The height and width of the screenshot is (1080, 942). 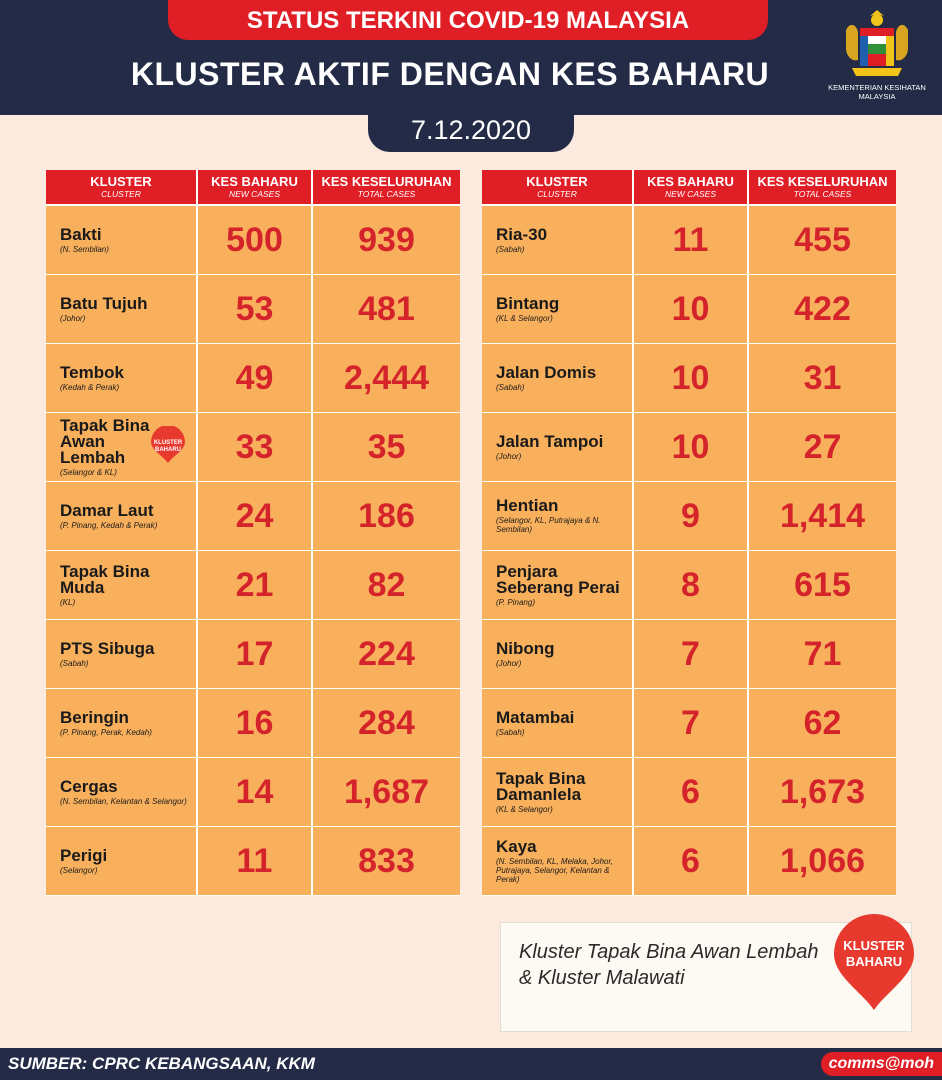 I want to click on total-cases-value: 284, so click(x=386, y=723).